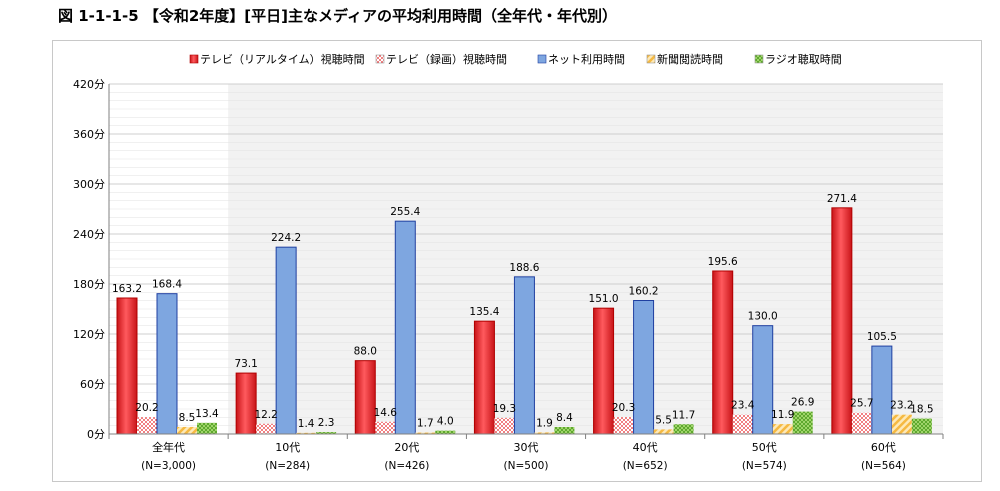 Image resolution: width=1000 pixels, height=491 pixels. Describe the element at coordinates (89, 134) in the screenshot. I see `y-tick-label: 360分` at that location.